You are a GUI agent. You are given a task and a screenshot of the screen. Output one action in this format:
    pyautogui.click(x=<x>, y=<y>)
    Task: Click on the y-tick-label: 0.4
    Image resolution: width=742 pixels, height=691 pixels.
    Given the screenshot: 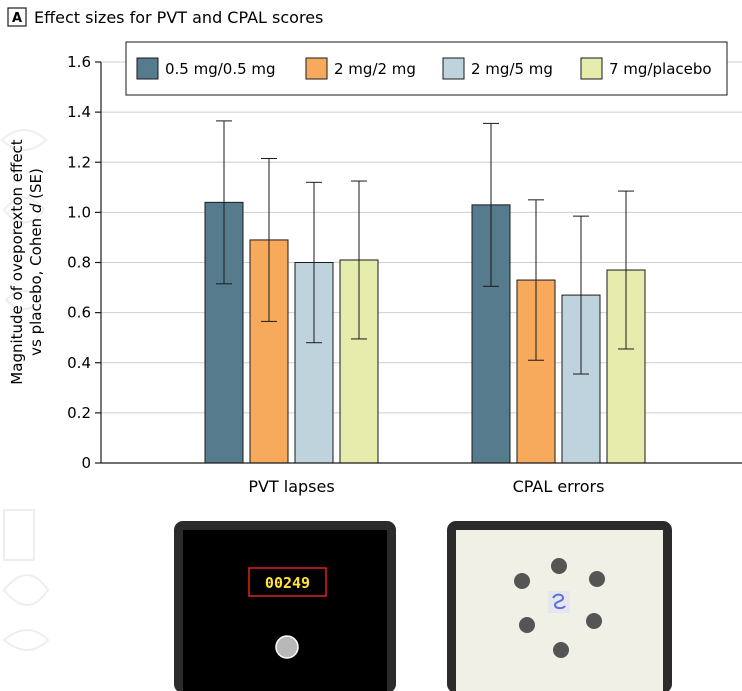 What is the action you would take?
    pyautogui.click(x=79, y=363)
    